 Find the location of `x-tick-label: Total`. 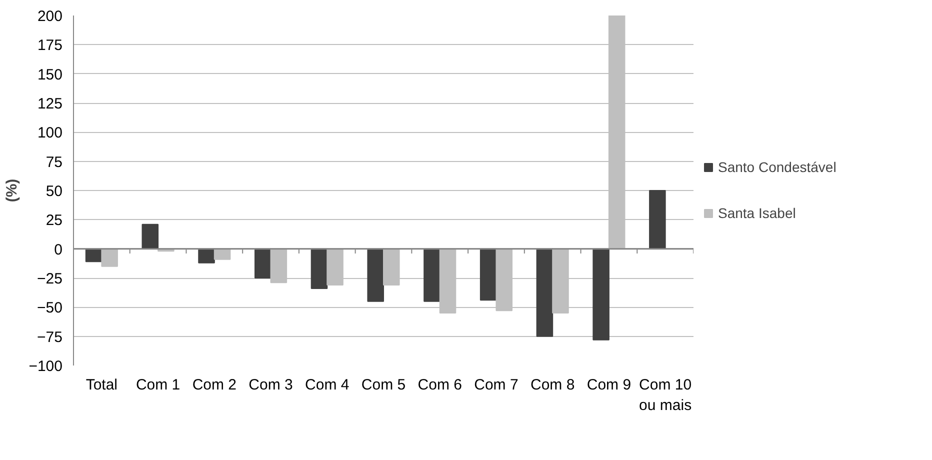

x-tick-label: Total is located at coordinates (102, 385).